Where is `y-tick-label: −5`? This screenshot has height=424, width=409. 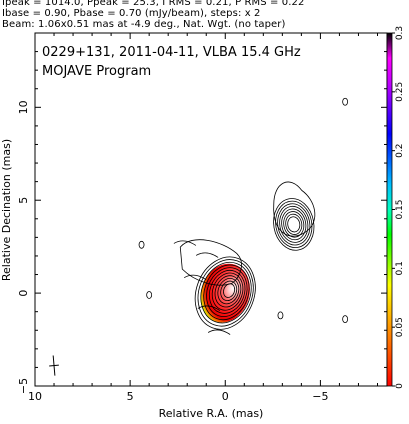 y-tick-label: −5 is located at coordinates (23, 386).